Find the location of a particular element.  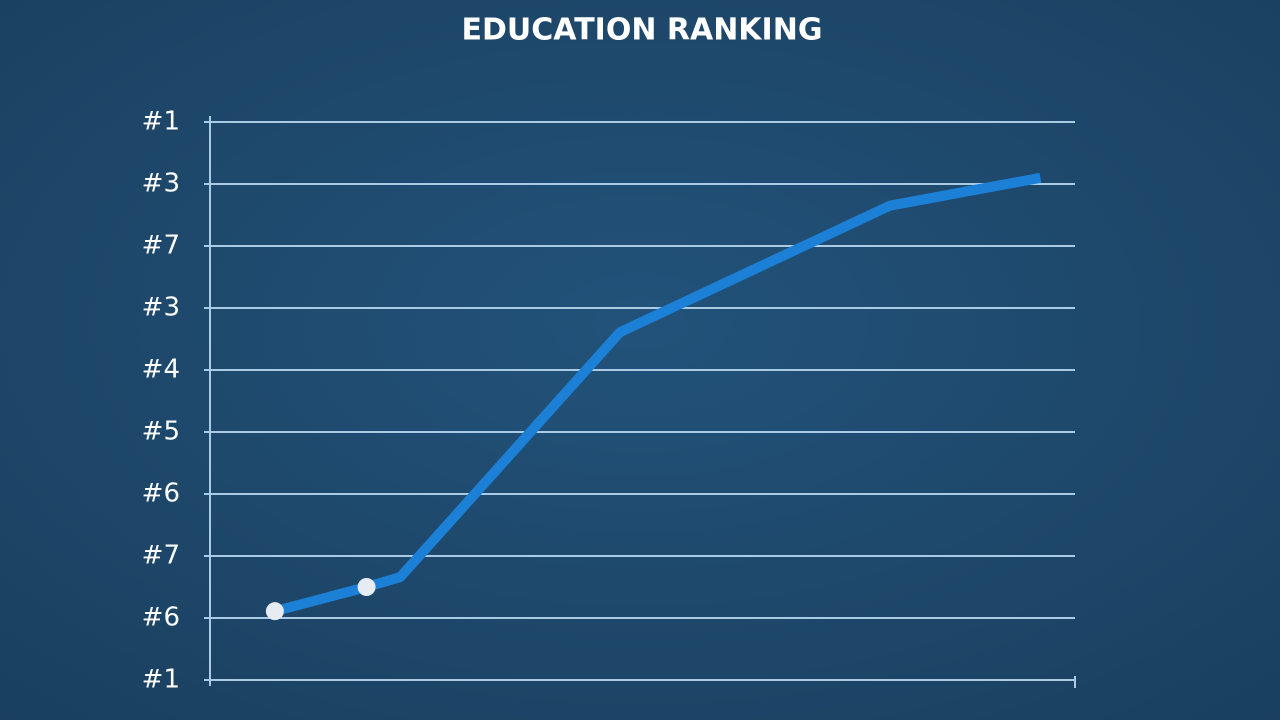

y-tick-label: #5 is located at coordinates (161, 432).